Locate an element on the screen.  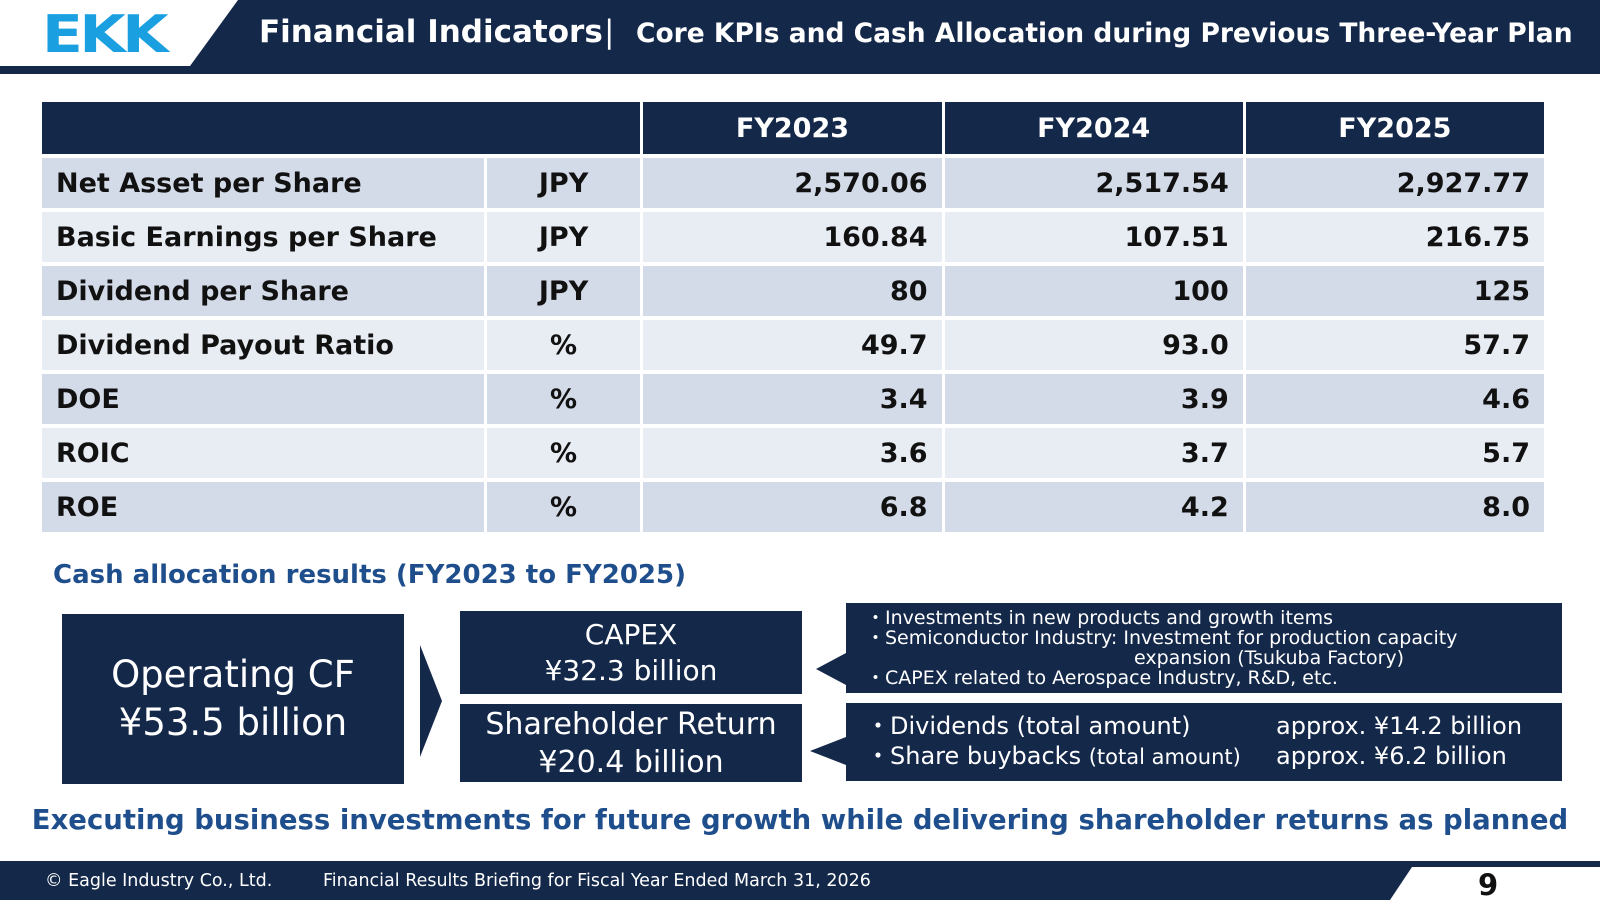
table-row: Dividend Payout Ratio % 49.7 93.0 57.7 is located at coordinates (793, 345).